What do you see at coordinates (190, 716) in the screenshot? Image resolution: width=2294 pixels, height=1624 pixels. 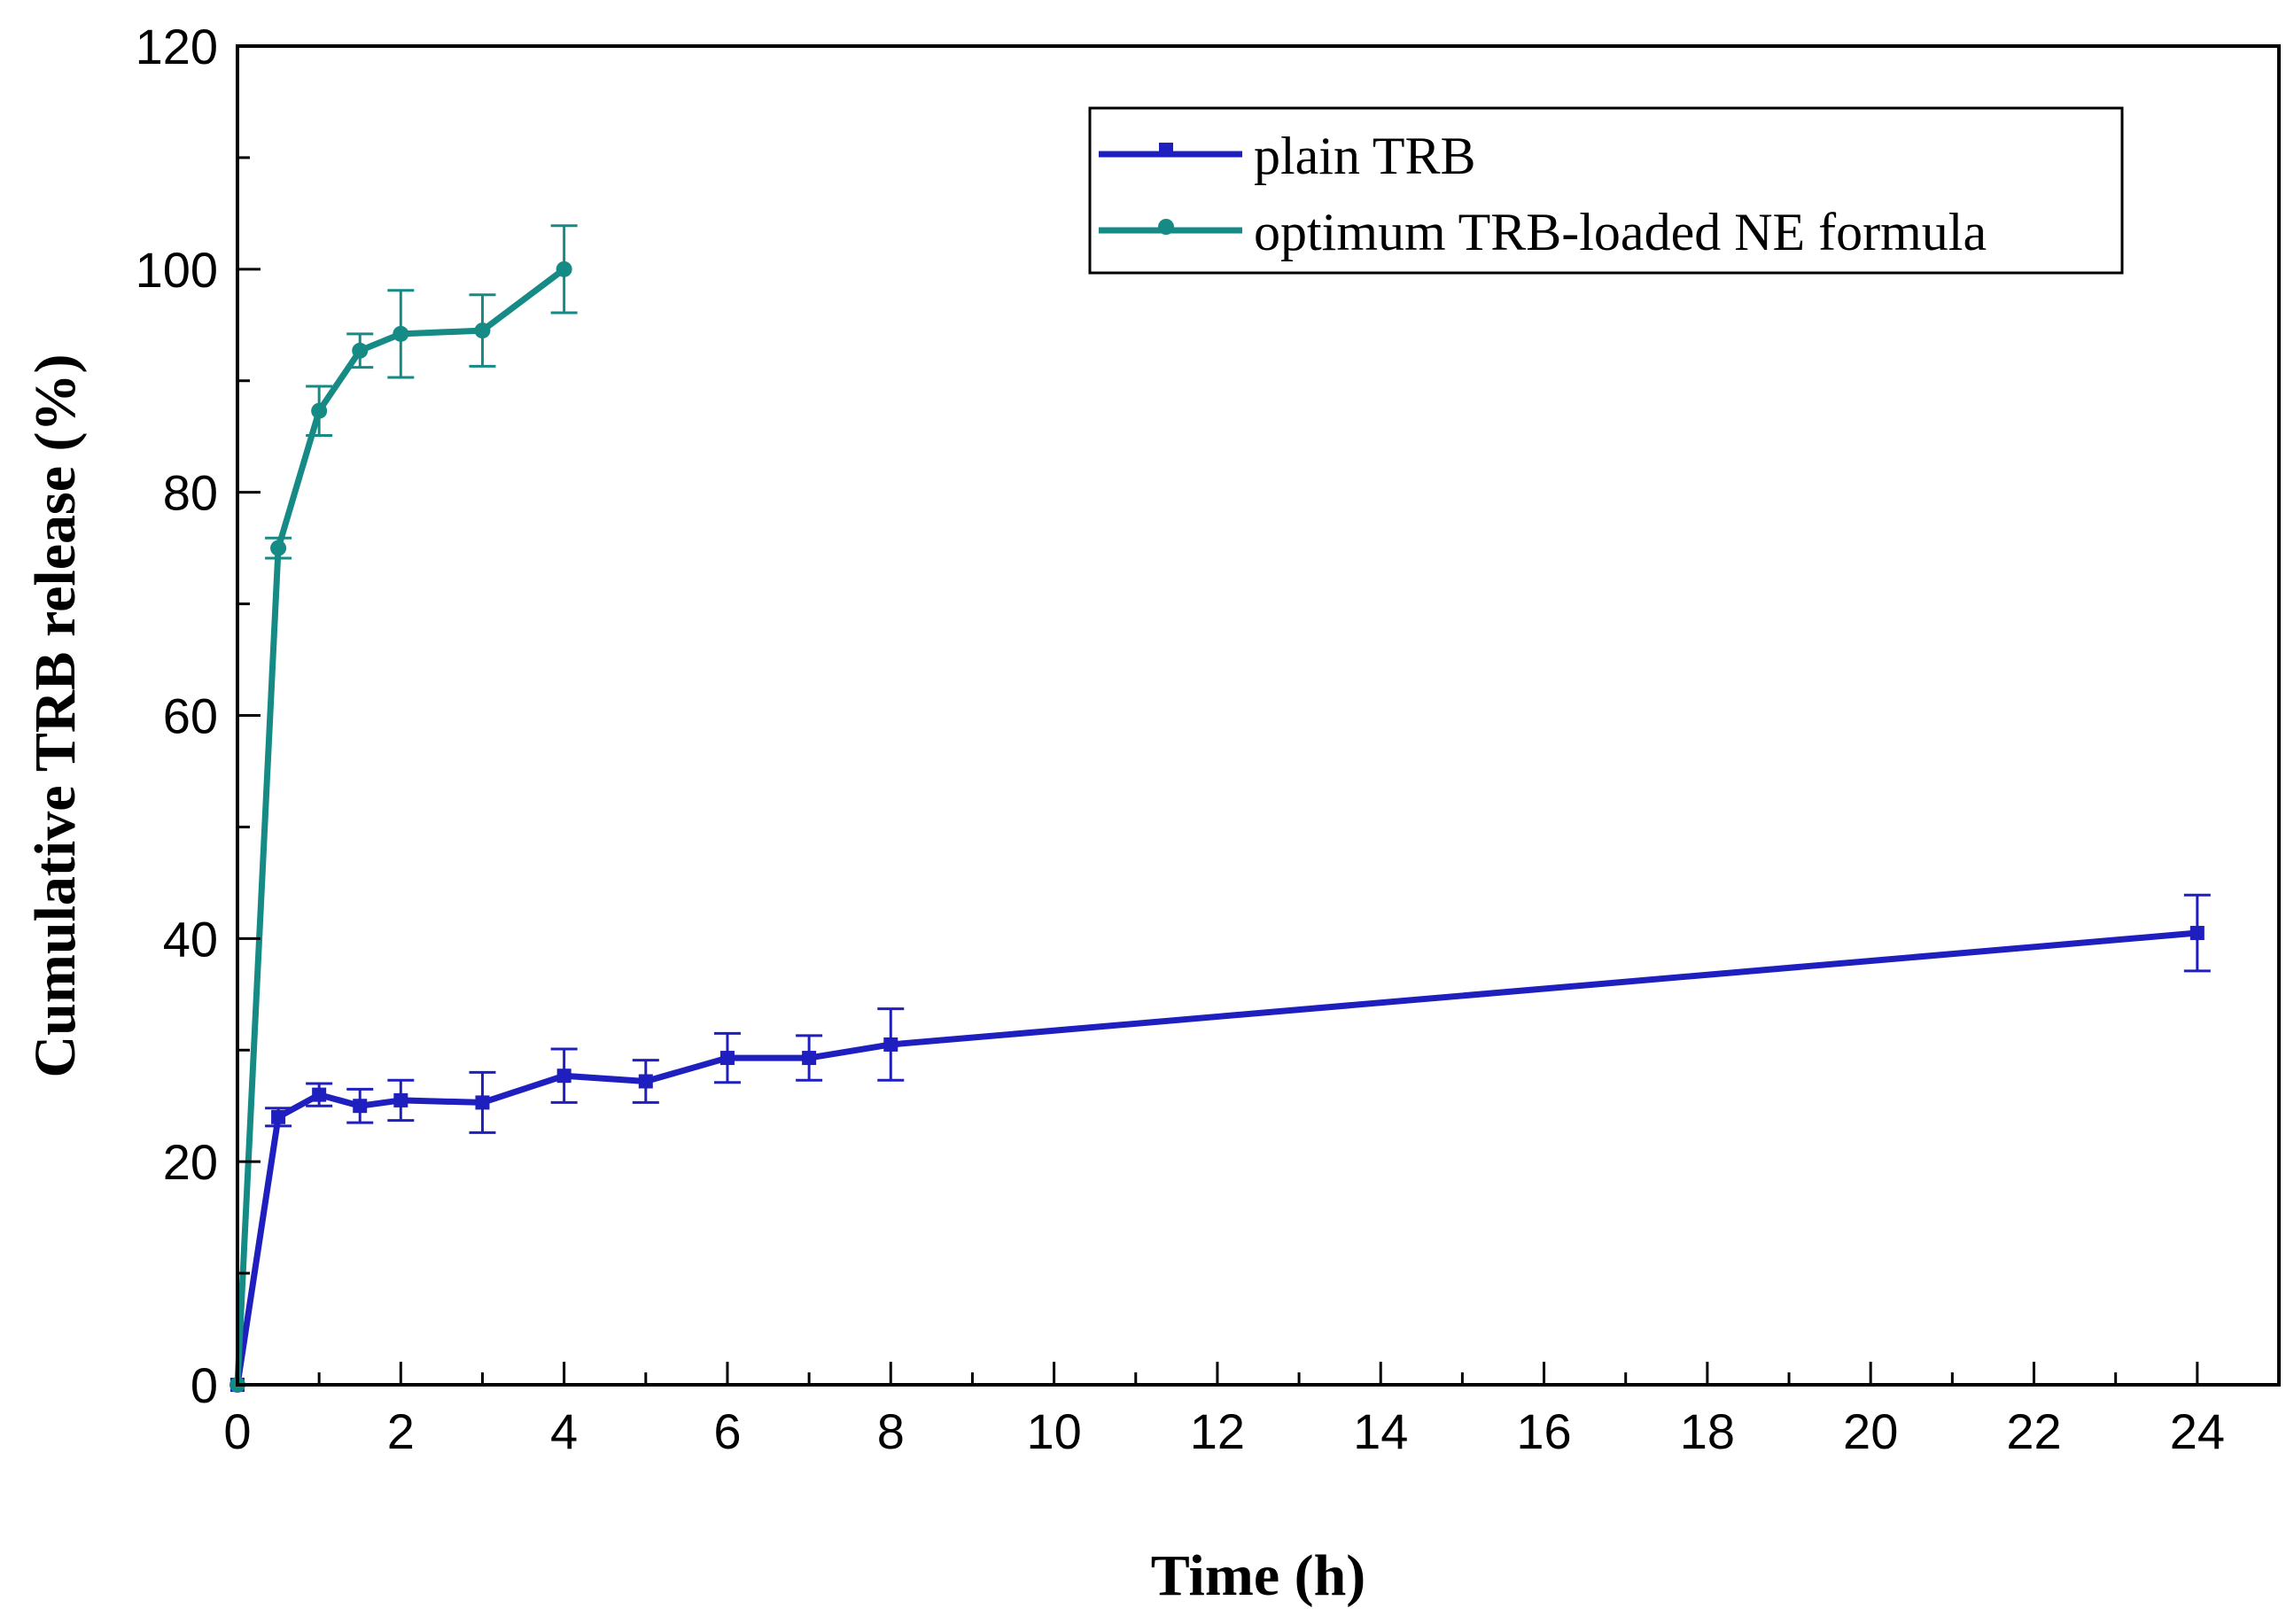 I see `y-tick-label: 60` at bounding box center [190, 716].